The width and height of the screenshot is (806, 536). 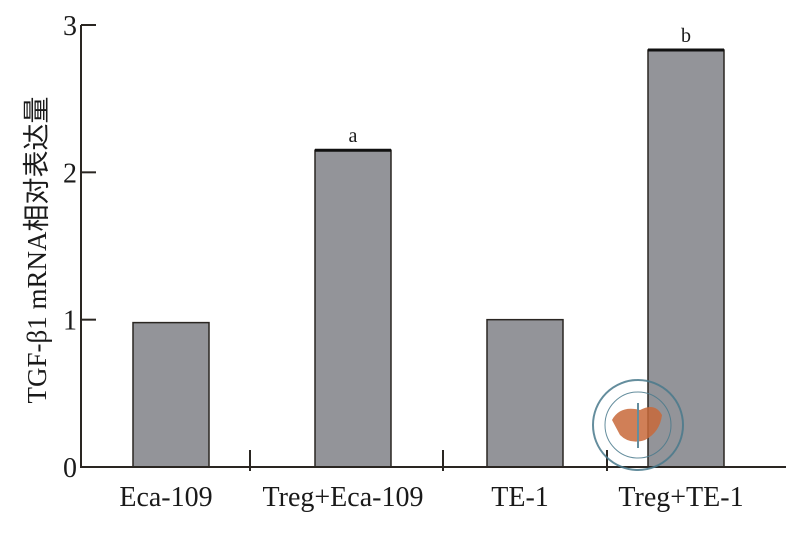 I want to click on y-tick-label: 1, so click(x=70, y=321).